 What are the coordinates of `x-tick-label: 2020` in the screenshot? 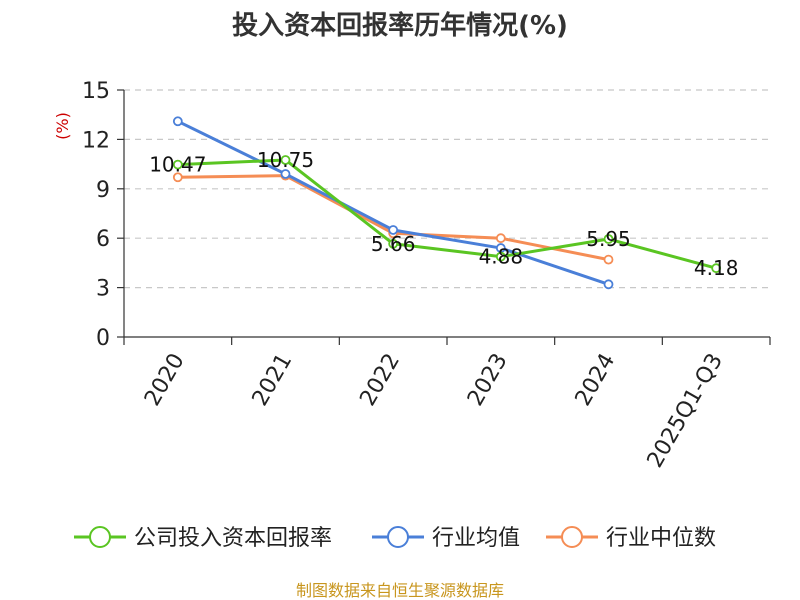 It's located at (165, 379).